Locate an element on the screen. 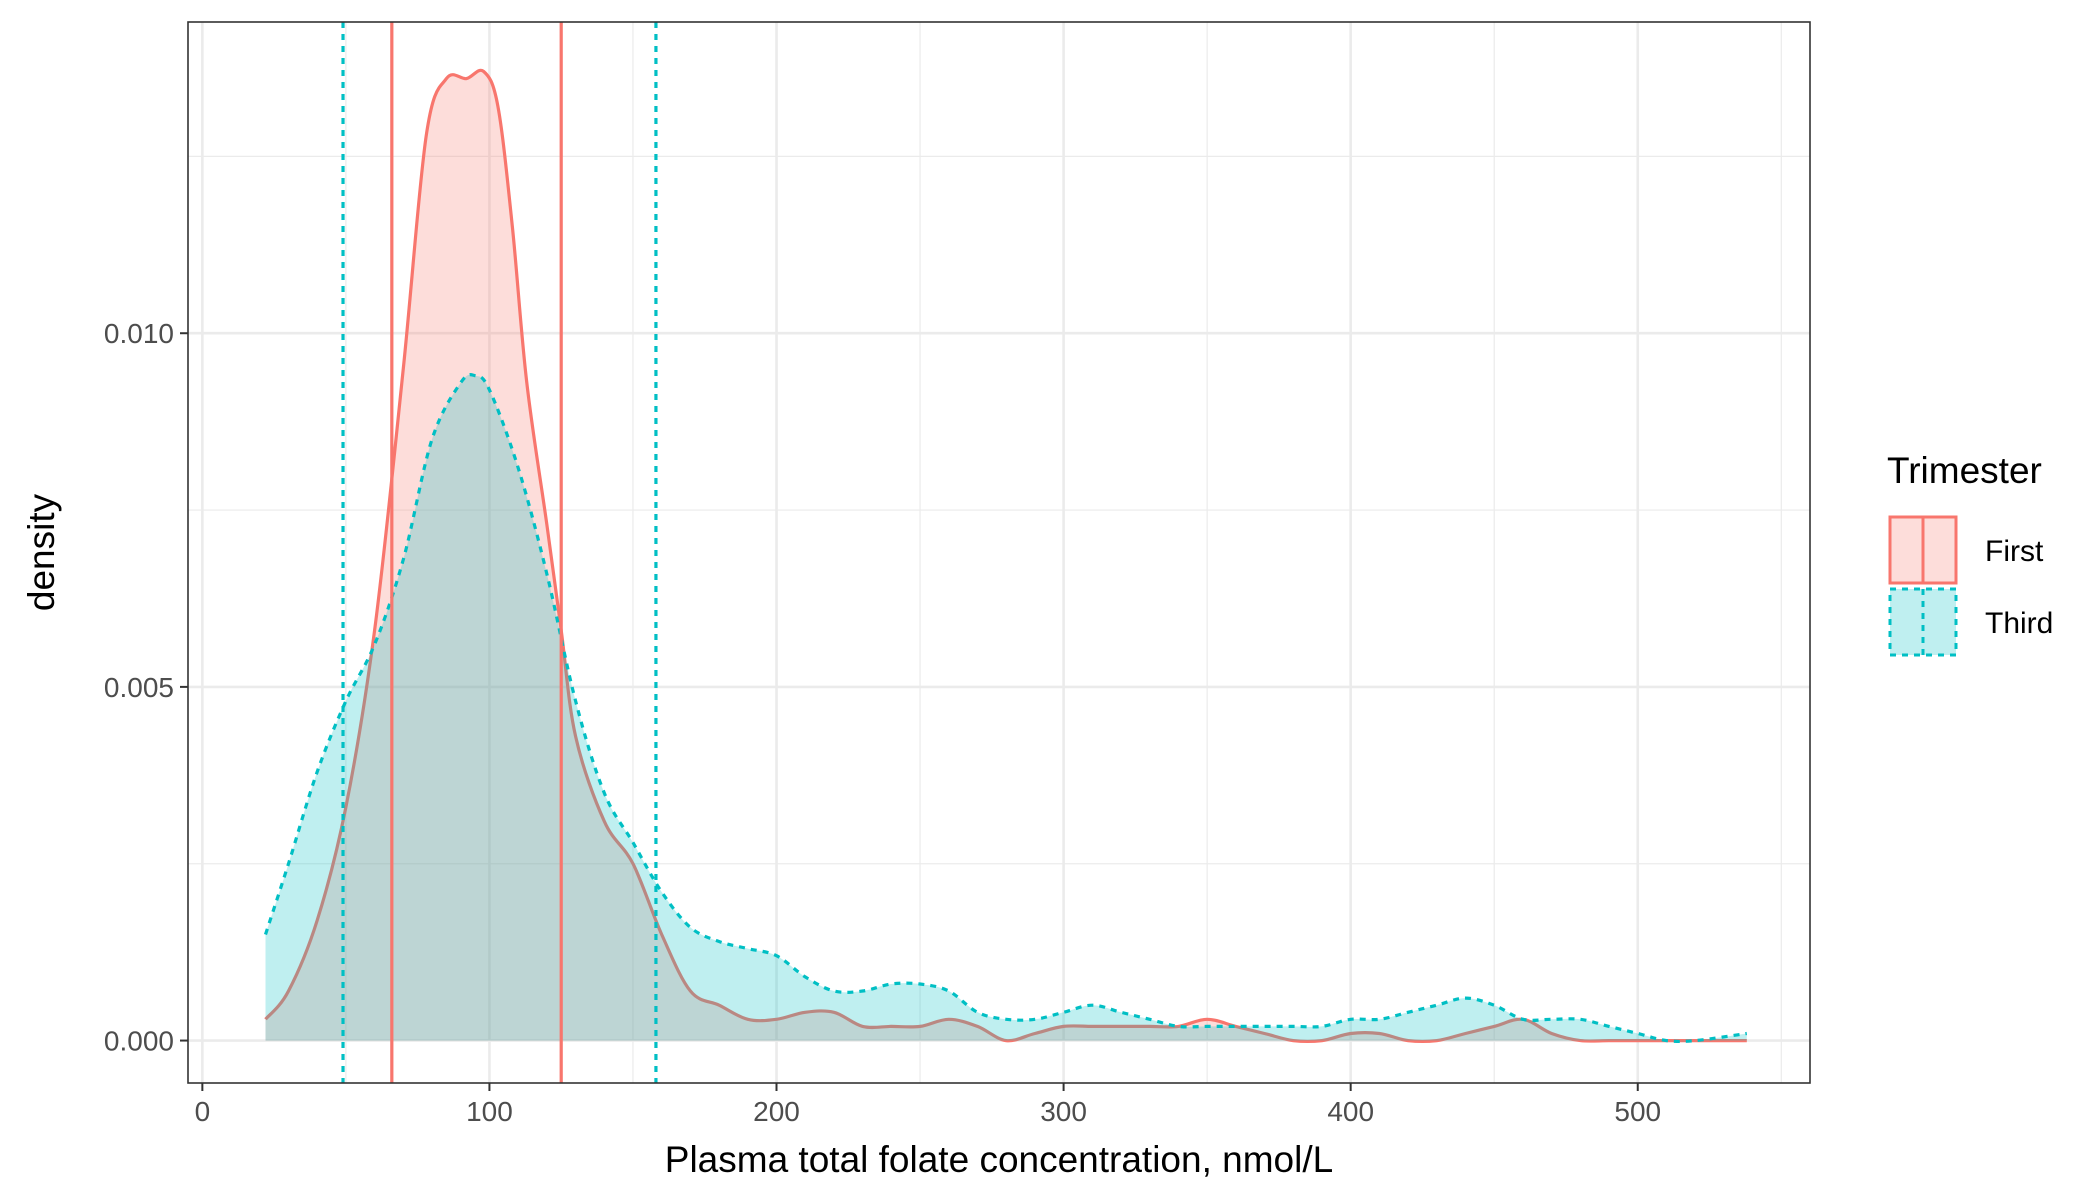 This screenshot has height=1200, width=2100. y-tick-label: 0.005 is located at coordinates (139, 687).